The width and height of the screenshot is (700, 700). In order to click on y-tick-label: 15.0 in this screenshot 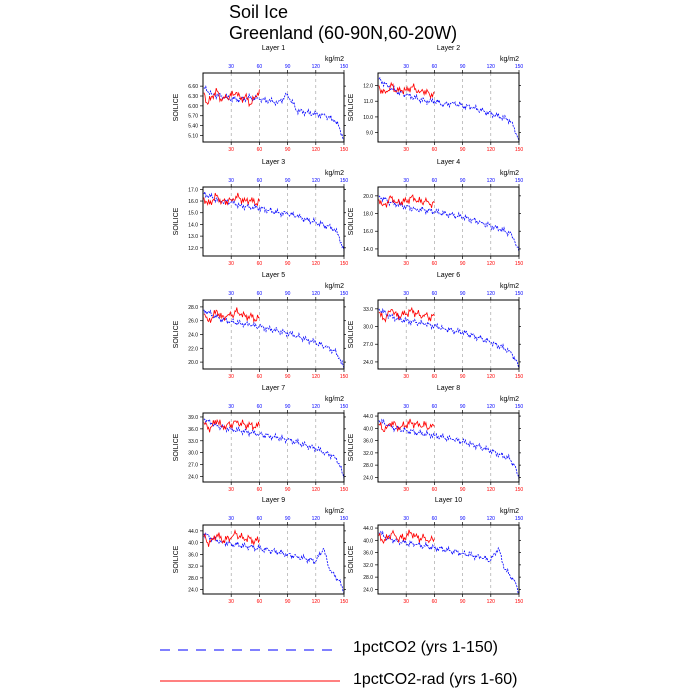, I will do `click(193, 214)`.